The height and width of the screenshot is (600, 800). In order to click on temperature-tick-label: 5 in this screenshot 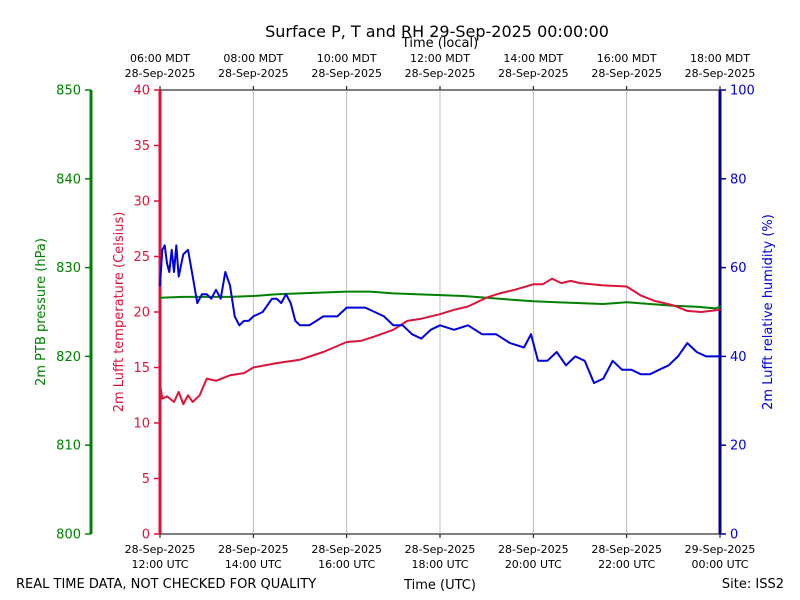, I will do `click(146, 479)`.